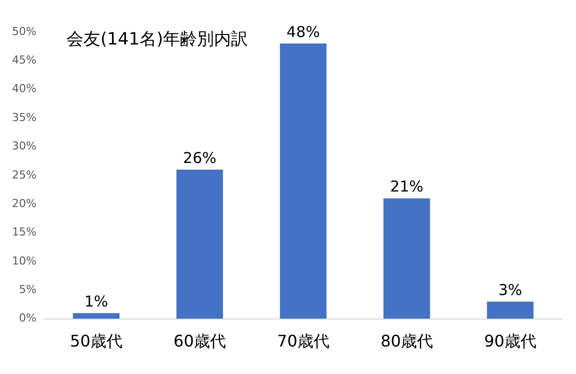 The width and height of the screenshot is (576, 374). Describe the element at coordinates (303, 31) in the screenshot. I see `data-label: 48%` at that location.